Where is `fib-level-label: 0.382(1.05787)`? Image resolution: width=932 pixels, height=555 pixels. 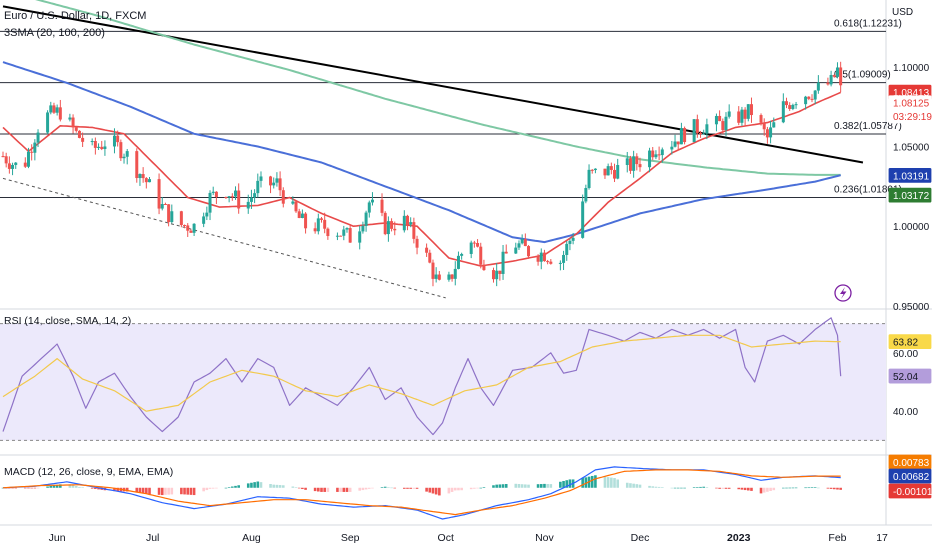 fib-level-label: 0.382(1.05787) is located at coordinates (868, 126).